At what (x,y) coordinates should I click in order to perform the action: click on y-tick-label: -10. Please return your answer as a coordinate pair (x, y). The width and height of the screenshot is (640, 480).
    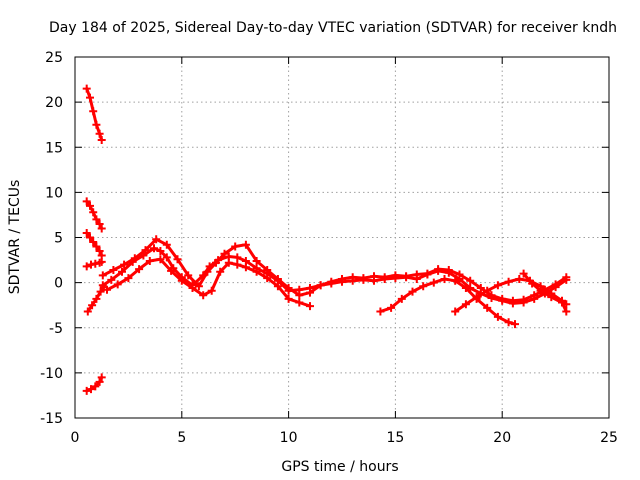
    Looking at the image, I should click on (51, 374).